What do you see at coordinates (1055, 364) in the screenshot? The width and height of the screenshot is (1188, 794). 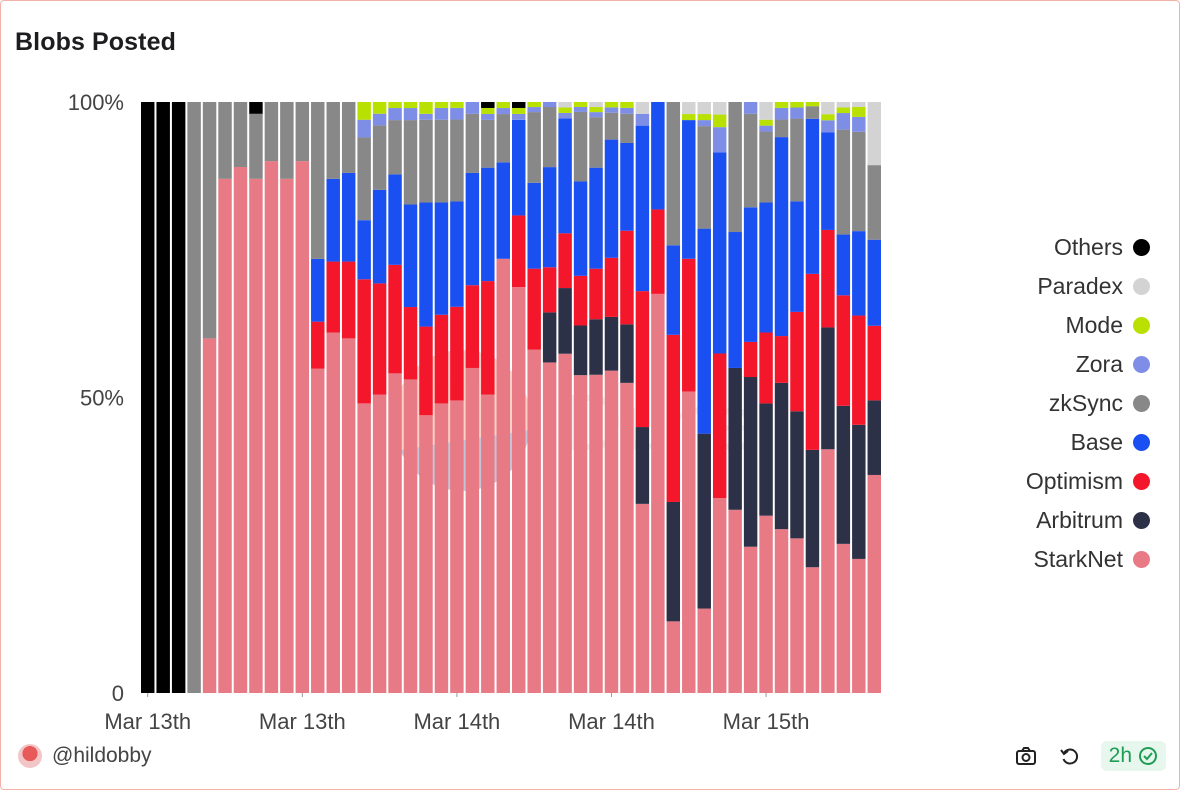 I see `legend-item-zora: Zora` at bounding box center [1055, 364].